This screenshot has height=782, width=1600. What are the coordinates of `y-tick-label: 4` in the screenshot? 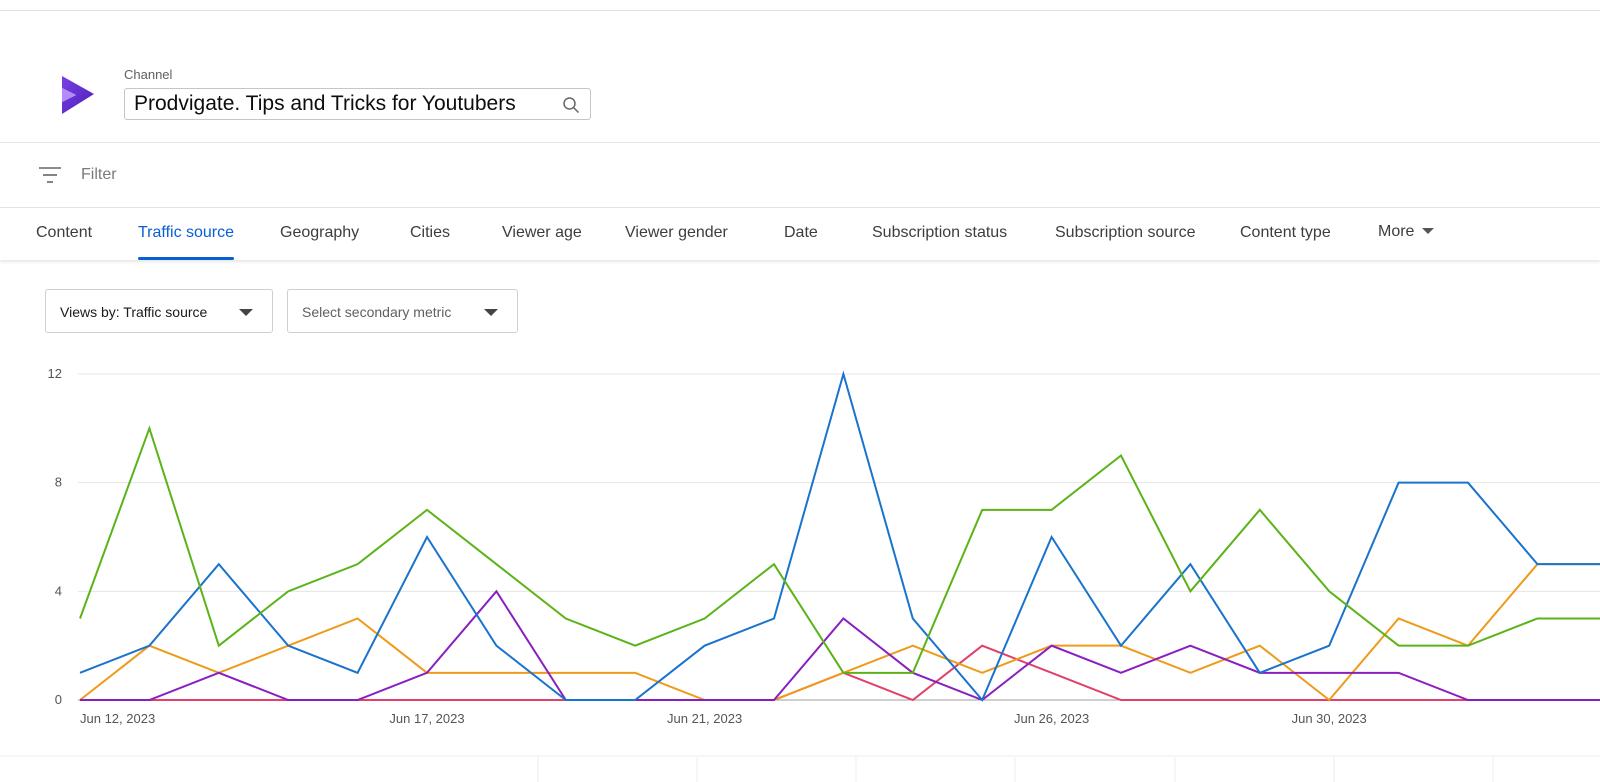 It's located at (58, 590).